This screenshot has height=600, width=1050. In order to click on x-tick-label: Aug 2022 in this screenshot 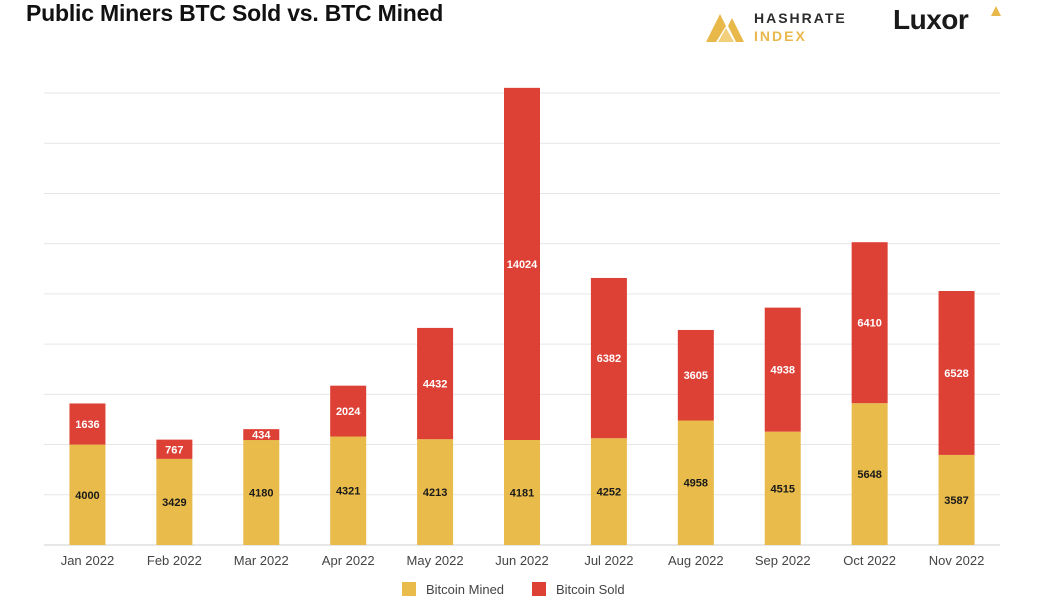, I will do `click(696, 560)`.